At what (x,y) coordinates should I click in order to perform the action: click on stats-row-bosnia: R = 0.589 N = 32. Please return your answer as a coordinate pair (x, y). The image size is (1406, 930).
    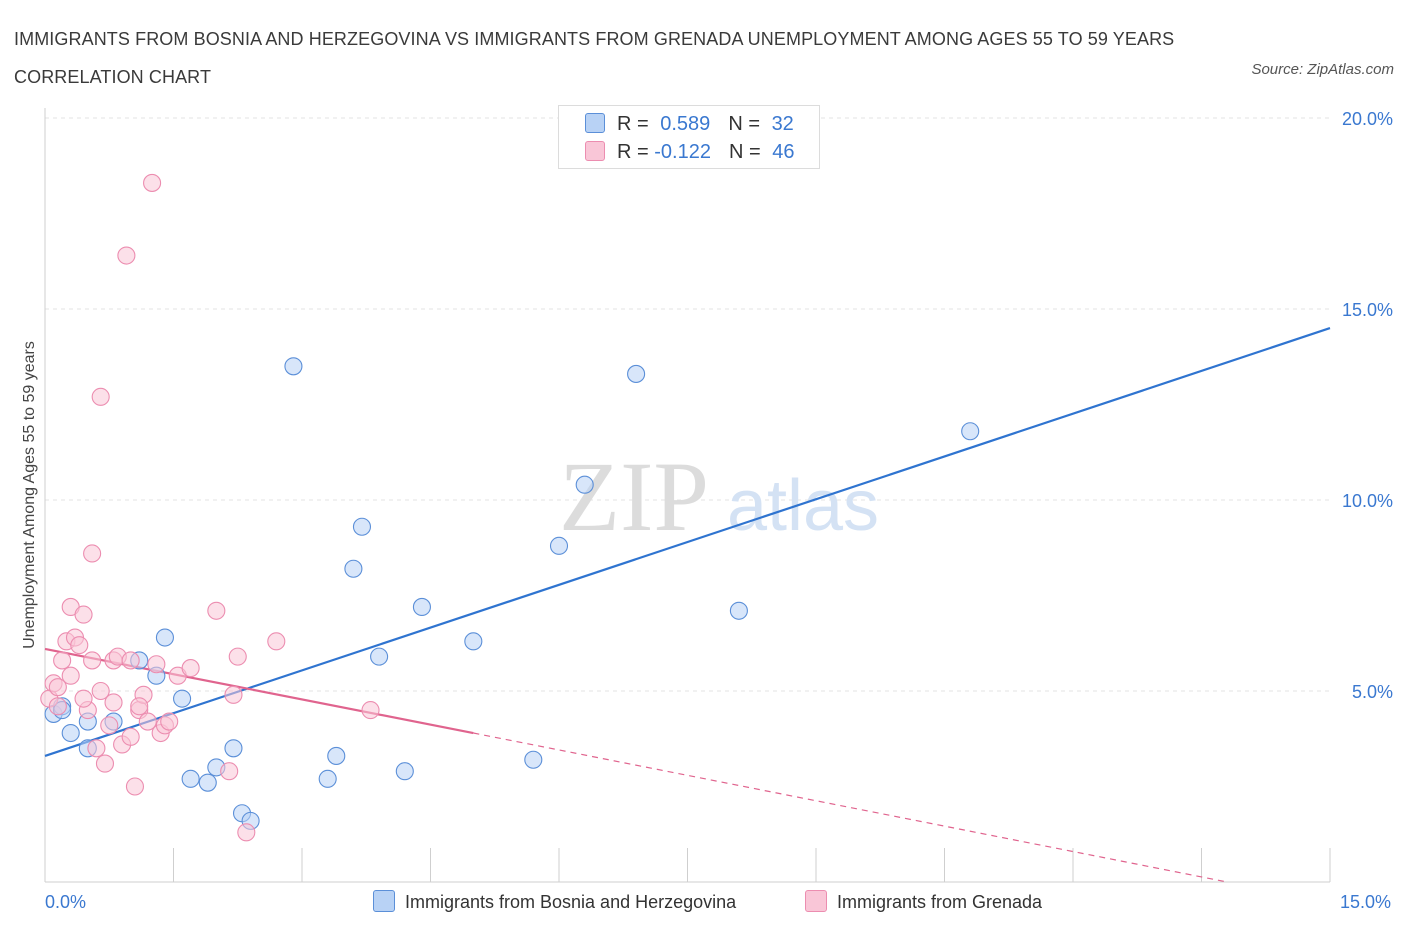
    Looking at the image, I should click on (689, 124).